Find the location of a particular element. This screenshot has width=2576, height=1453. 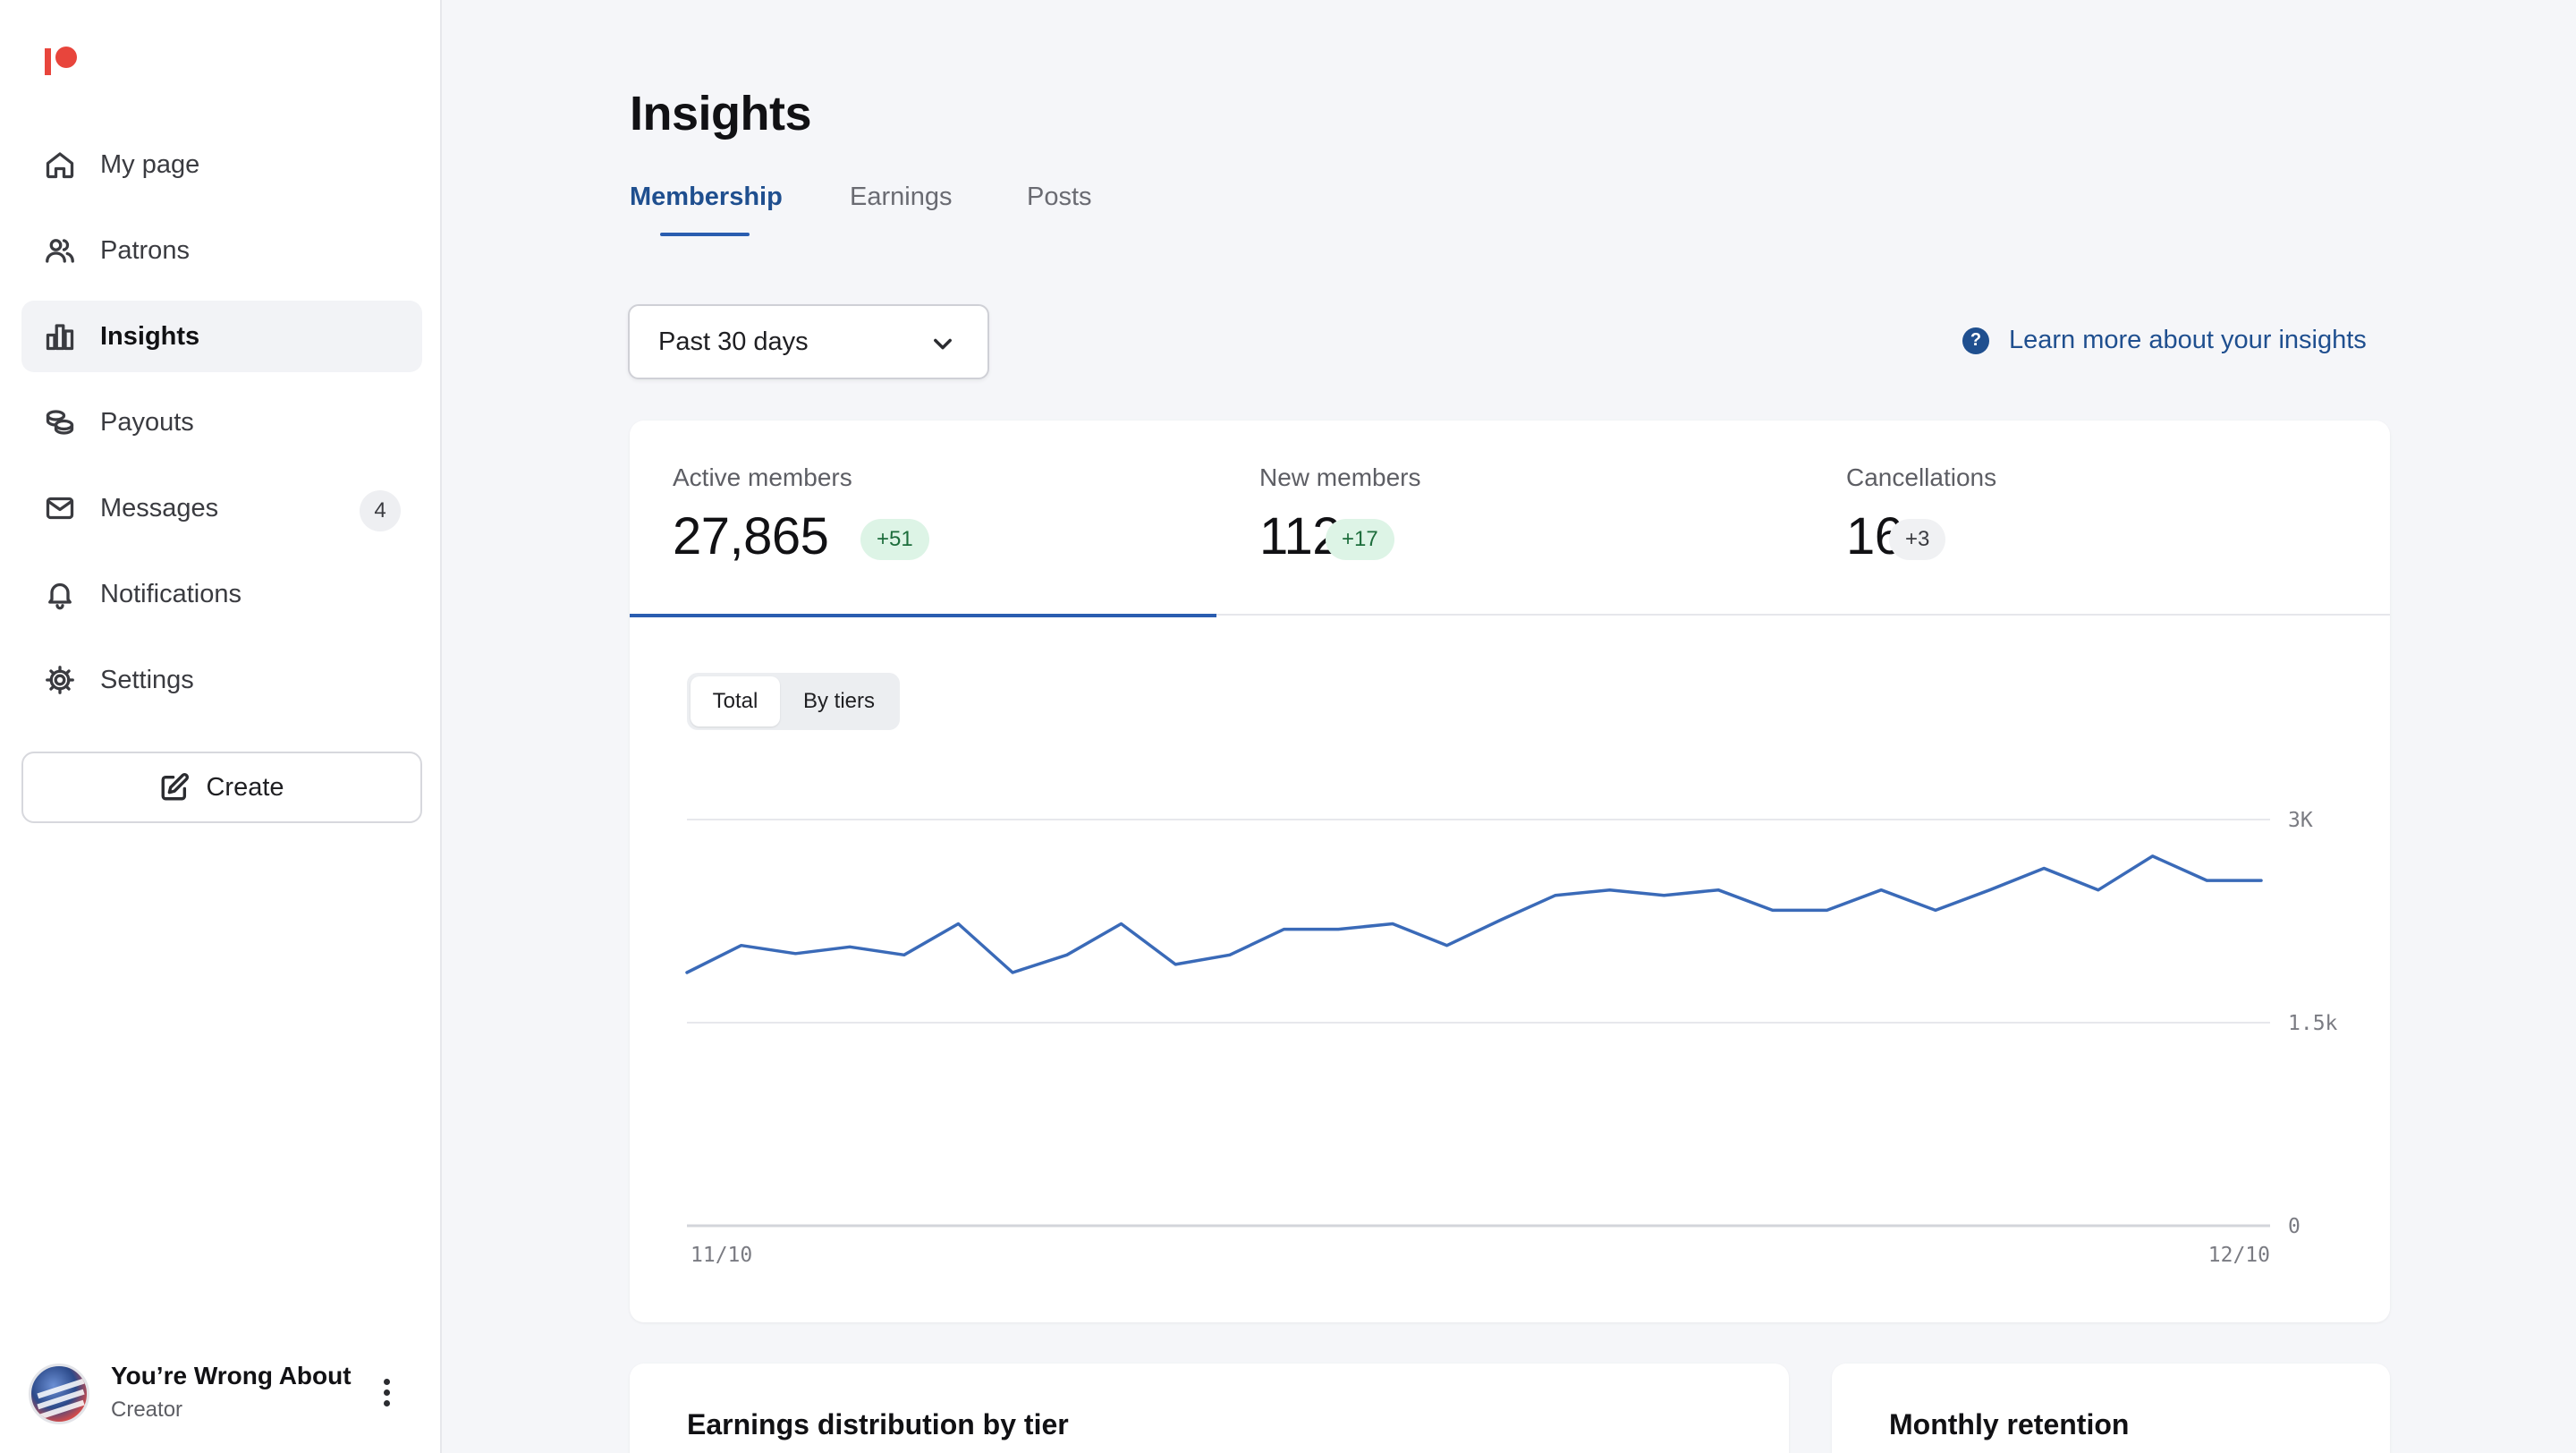

sidebar-item-patrons: Patrons is located at coordinates (221, 250).